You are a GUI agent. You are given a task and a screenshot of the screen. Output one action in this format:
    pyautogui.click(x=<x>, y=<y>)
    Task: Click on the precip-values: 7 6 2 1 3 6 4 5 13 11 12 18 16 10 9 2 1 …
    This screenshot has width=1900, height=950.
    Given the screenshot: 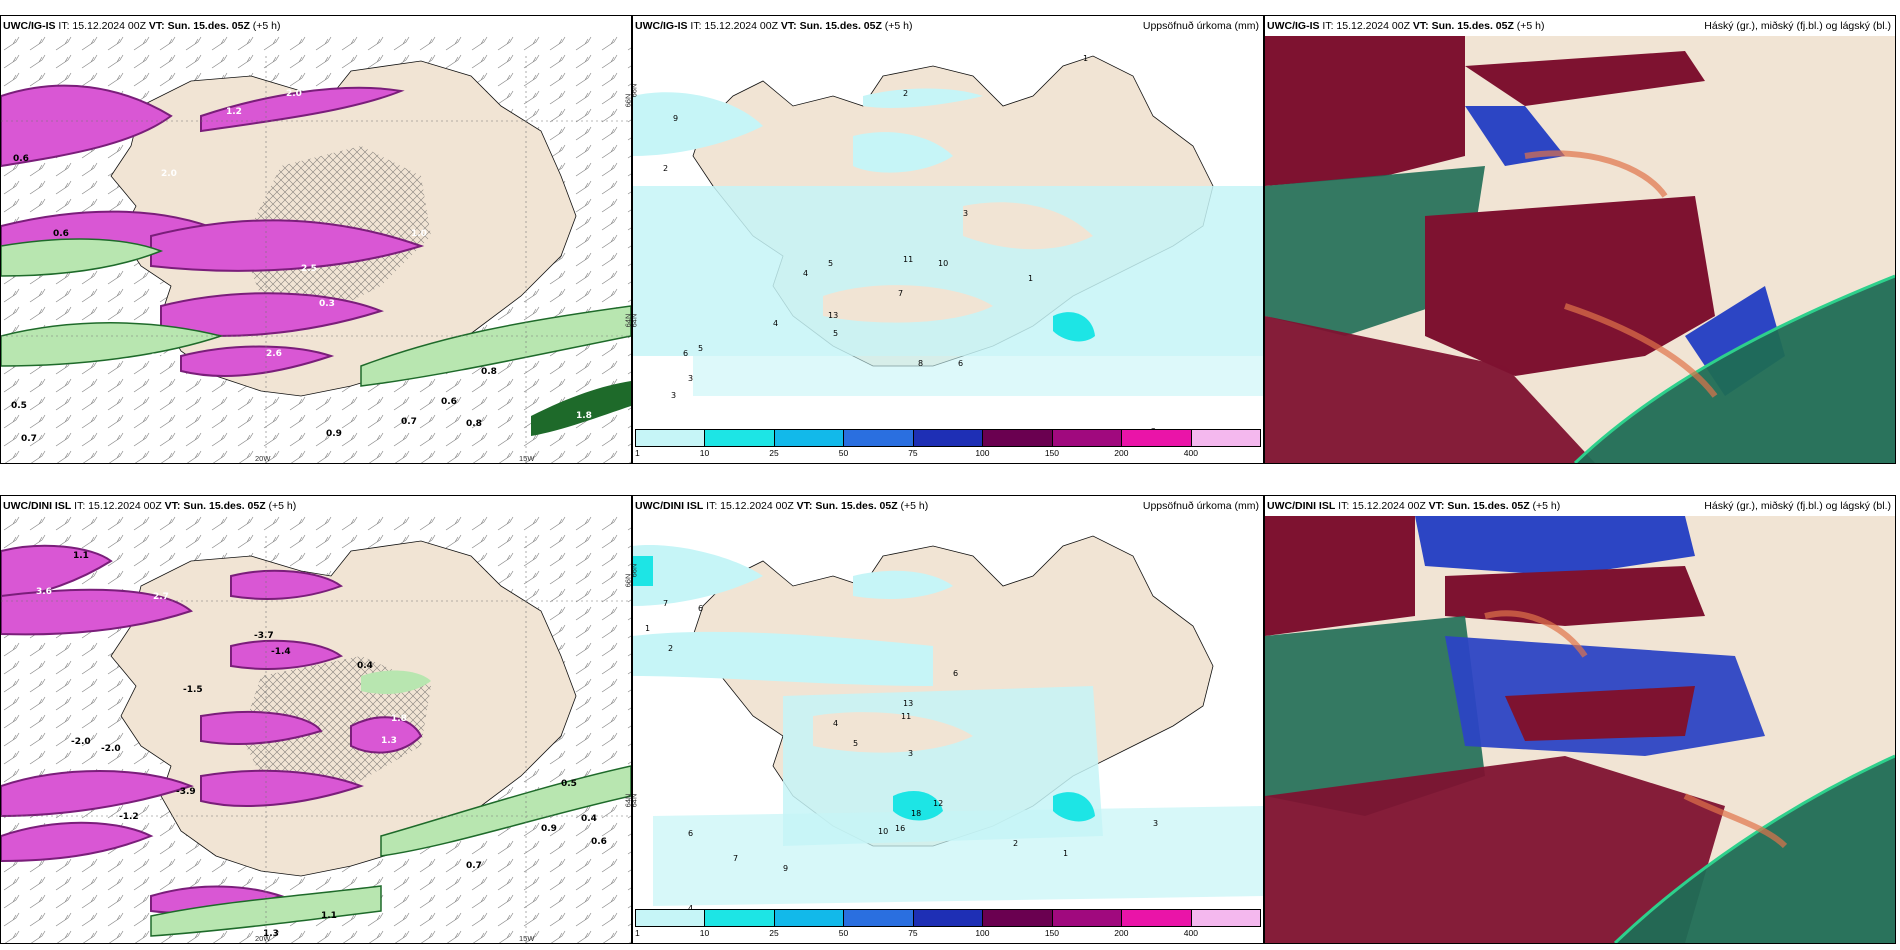 What is the action you would take?
    pyautogui.click(x=901, y=756)
    